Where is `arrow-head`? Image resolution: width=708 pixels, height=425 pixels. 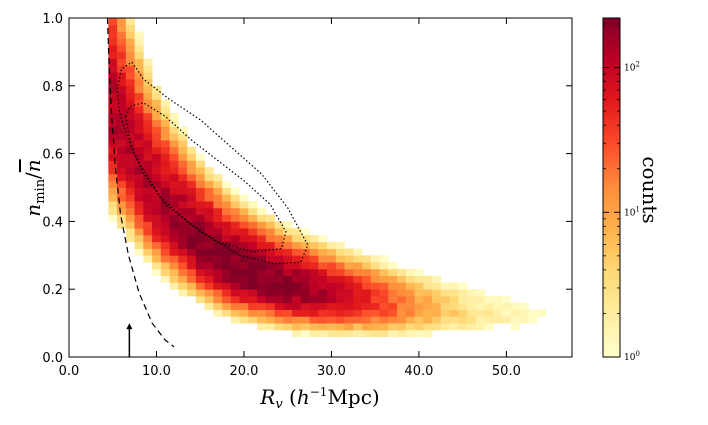 arrow-head is located at coordinates (129, 326).